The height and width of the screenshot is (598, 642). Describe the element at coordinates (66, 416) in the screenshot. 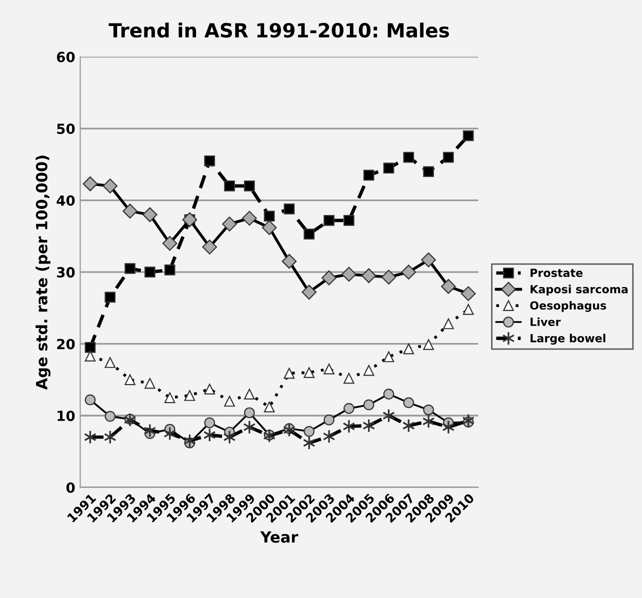

I see `y-tick-label: 10` at that location.